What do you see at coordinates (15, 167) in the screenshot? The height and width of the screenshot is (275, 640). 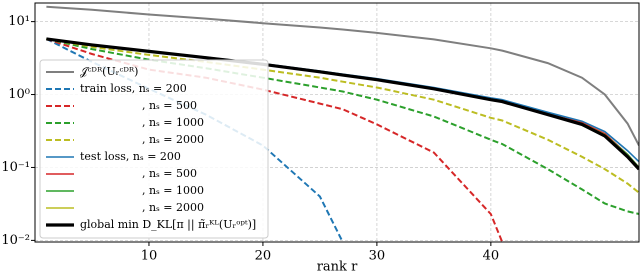 I see `y-tick-label: 10⁻¹` at bounding box center [15, 167].